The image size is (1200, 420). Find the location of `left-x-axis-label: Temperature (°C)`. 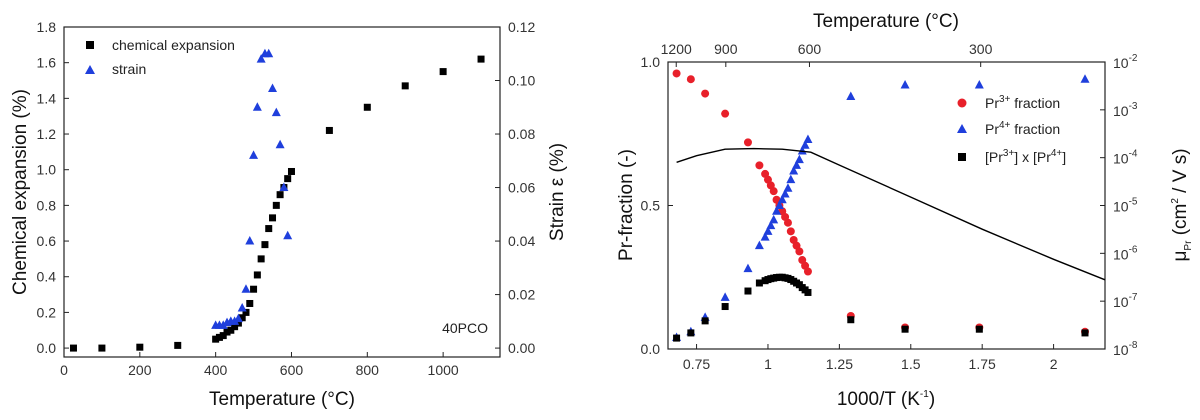

left-x-axis-label: Temperature (°C) is located at coordinates (282, 399).